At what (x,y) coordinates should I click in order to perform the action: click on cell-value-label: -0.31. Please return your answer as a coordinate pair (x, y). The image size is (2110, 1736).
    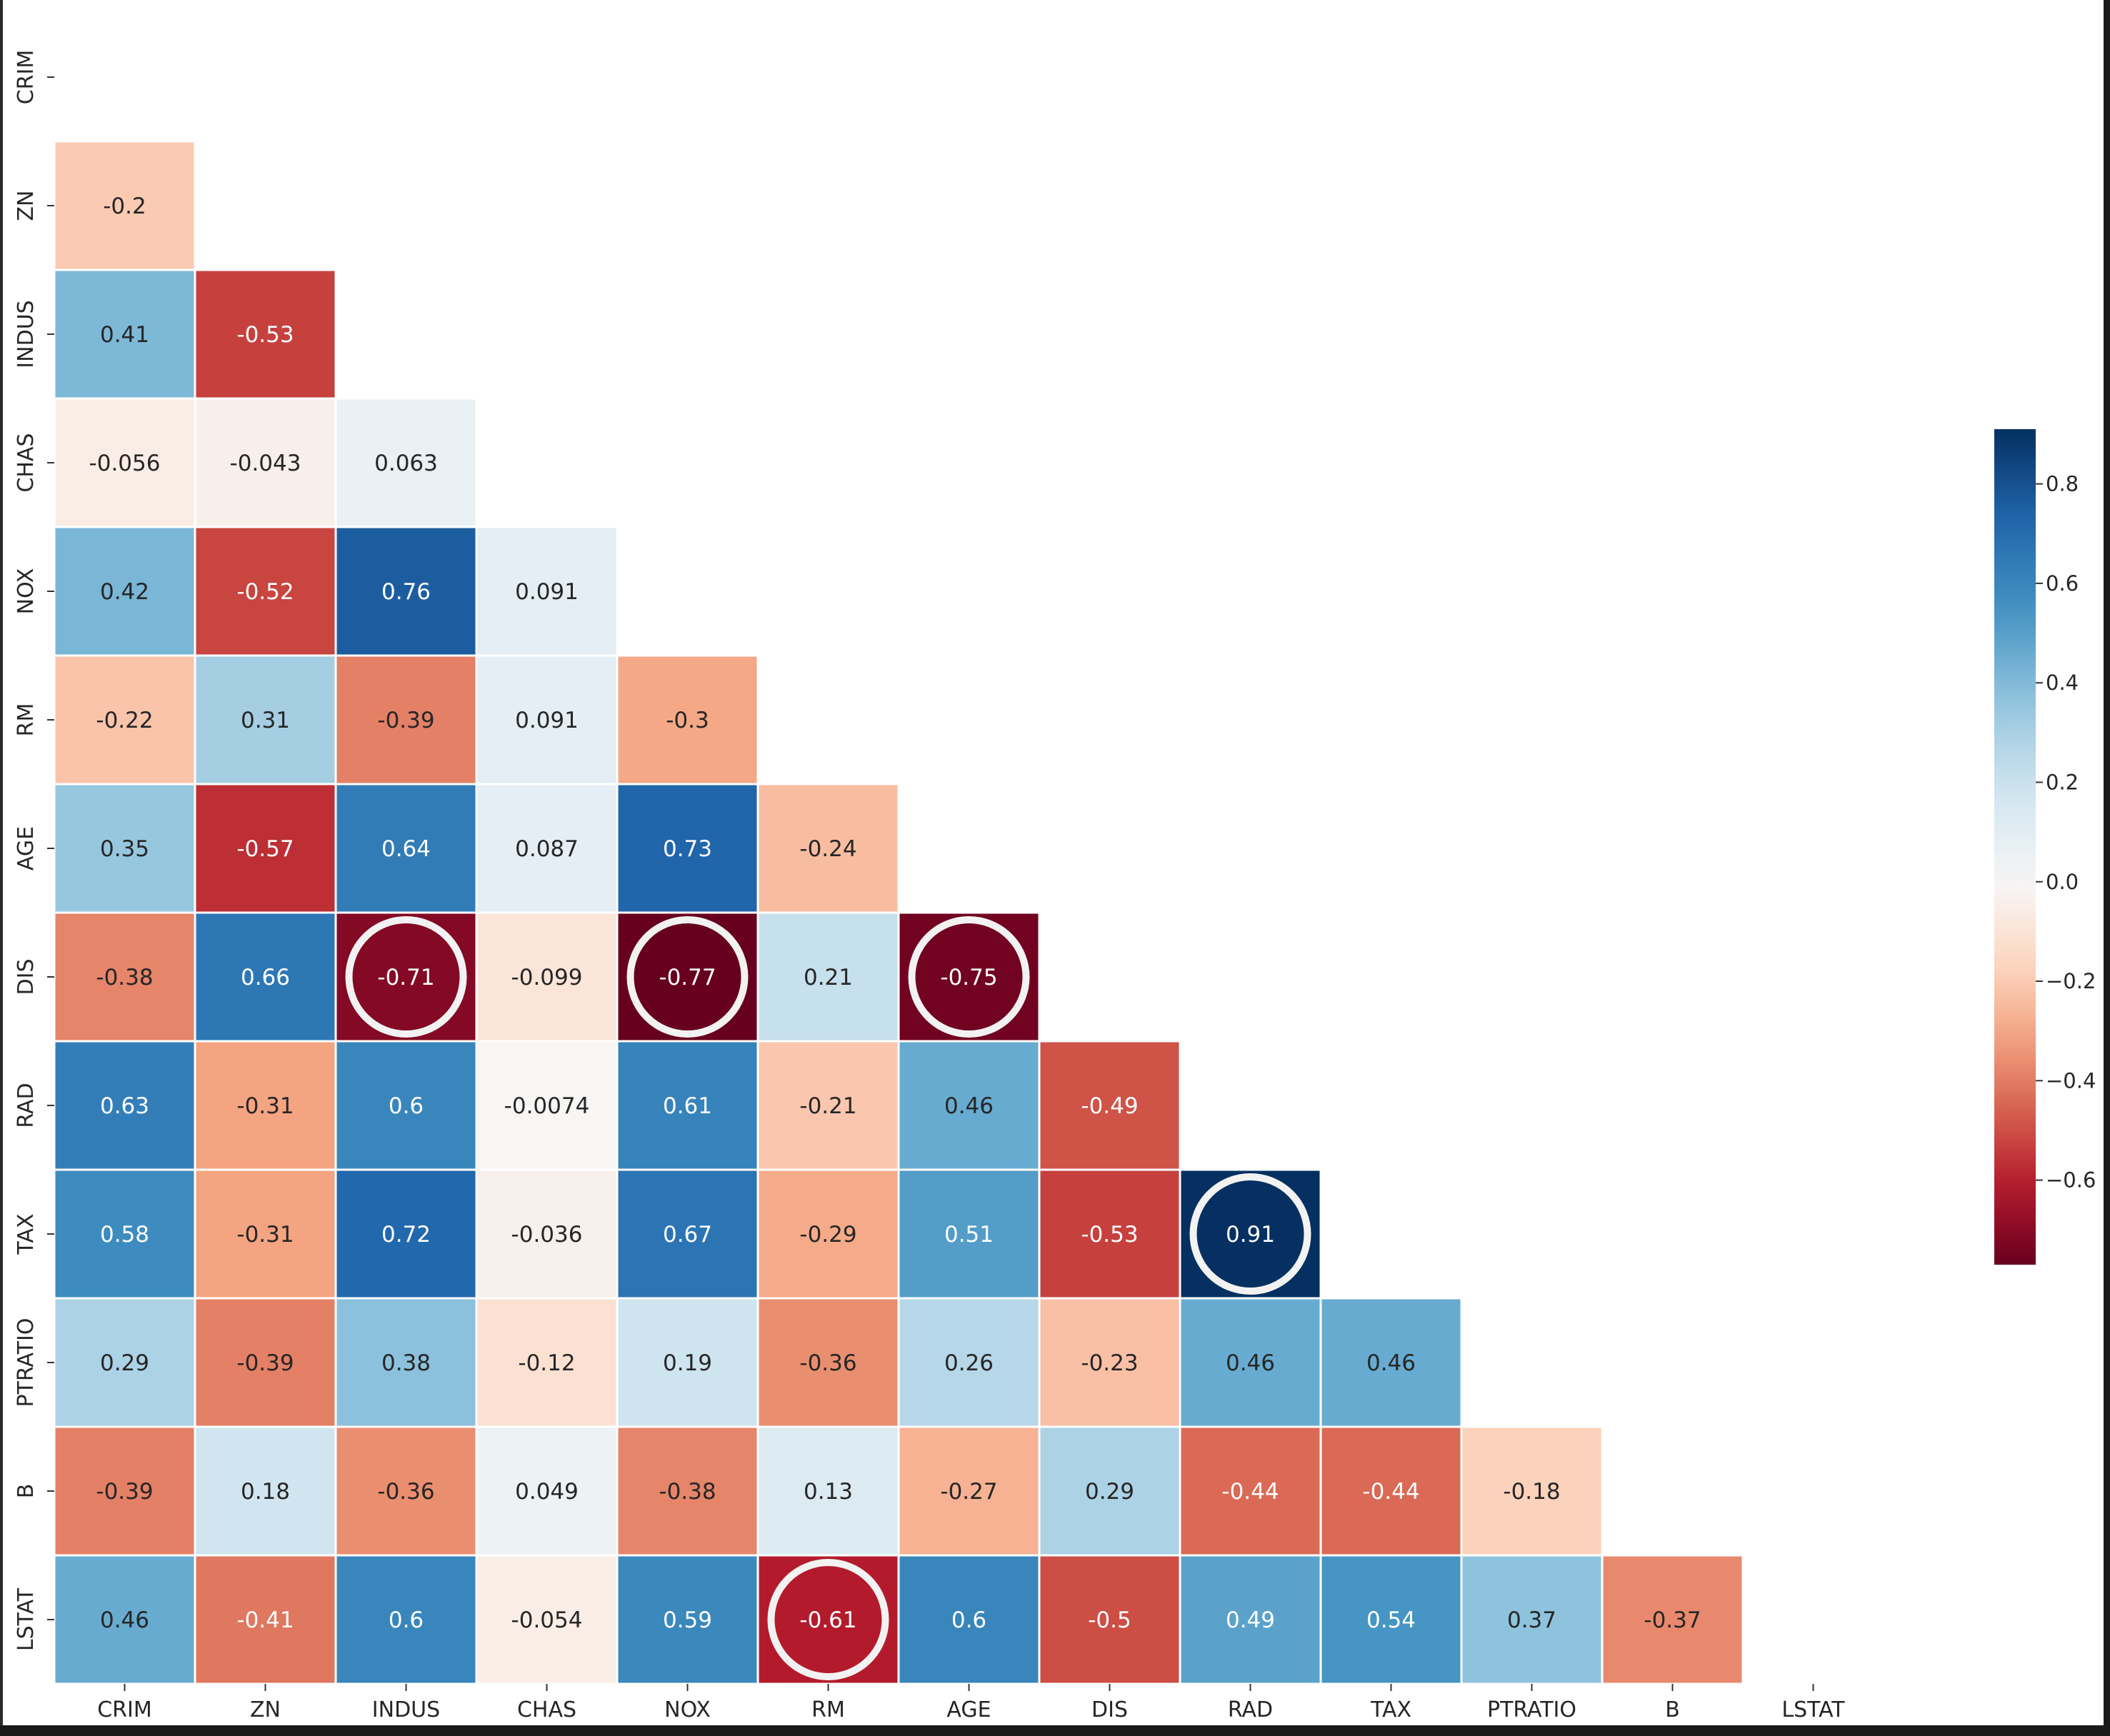
    Looking at the image, I should click on (265, 1106).